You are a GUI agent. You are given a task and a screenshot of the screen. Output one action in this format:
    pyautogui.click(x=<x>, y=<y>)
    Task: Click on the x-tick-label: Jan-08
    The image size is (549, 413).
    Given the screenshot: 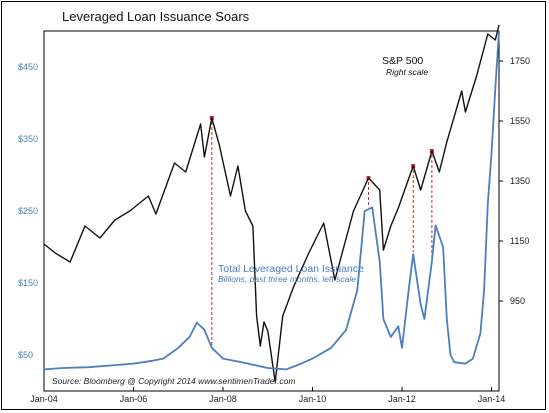 What is the action you would take?
    pyautogui.click(x=223, y=399)
    